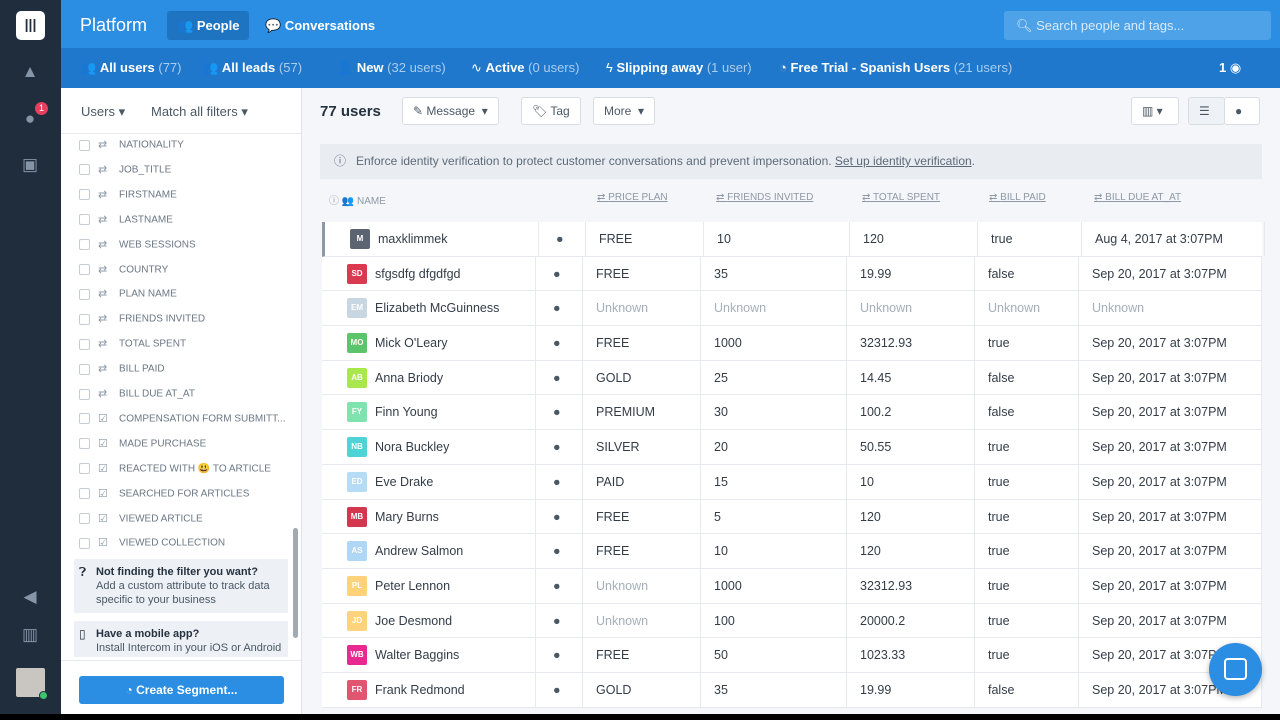  Describe the element at coordinates (551, 111) in the screenshot. I see `tag-button: 🏷︎ Tag` at that location.